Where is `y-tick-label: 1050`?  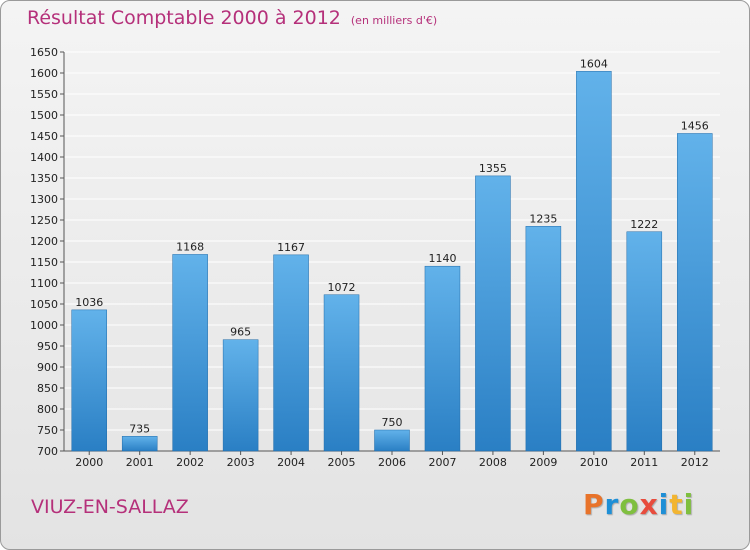
y-tick-label: 1050 is located at coordinates (44, 304).